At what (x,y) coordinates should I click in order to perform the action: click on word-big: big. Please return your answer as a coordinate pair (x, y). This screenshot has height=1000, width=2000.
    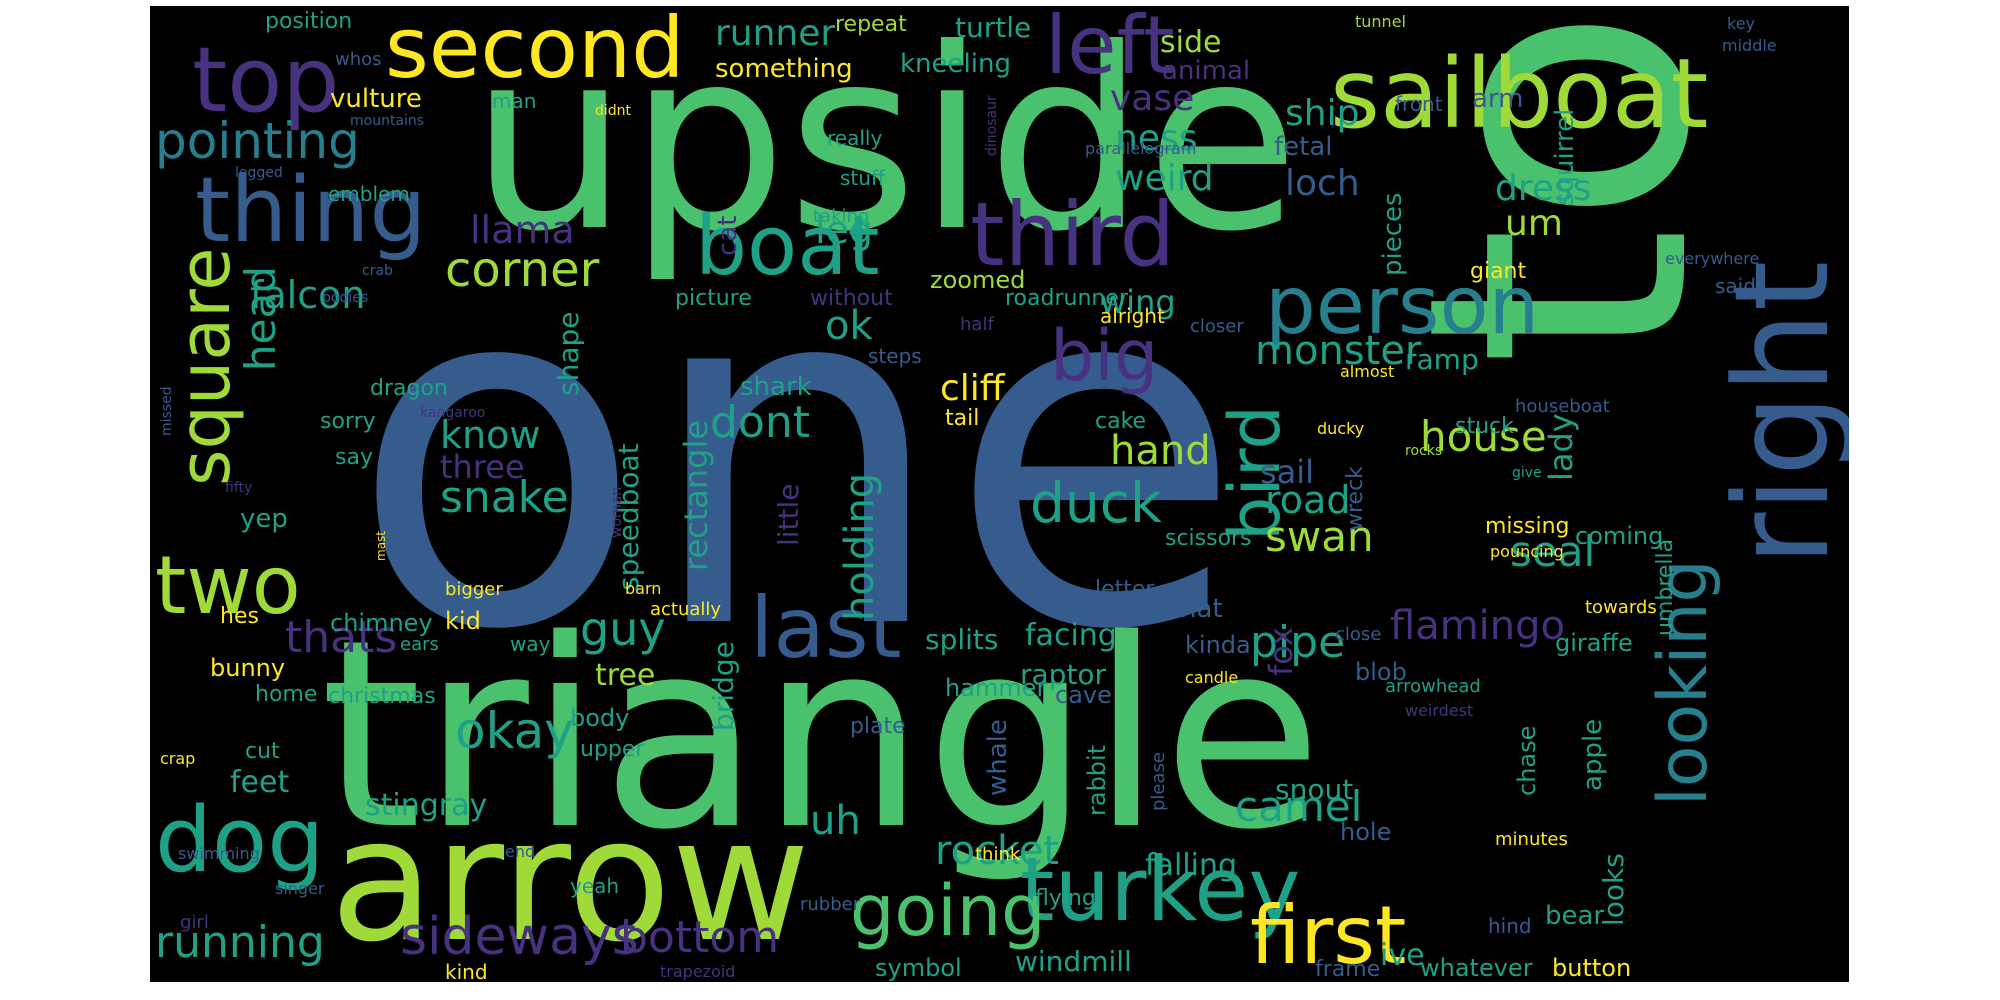
    Looking at the image, I should click on (1104, 356).